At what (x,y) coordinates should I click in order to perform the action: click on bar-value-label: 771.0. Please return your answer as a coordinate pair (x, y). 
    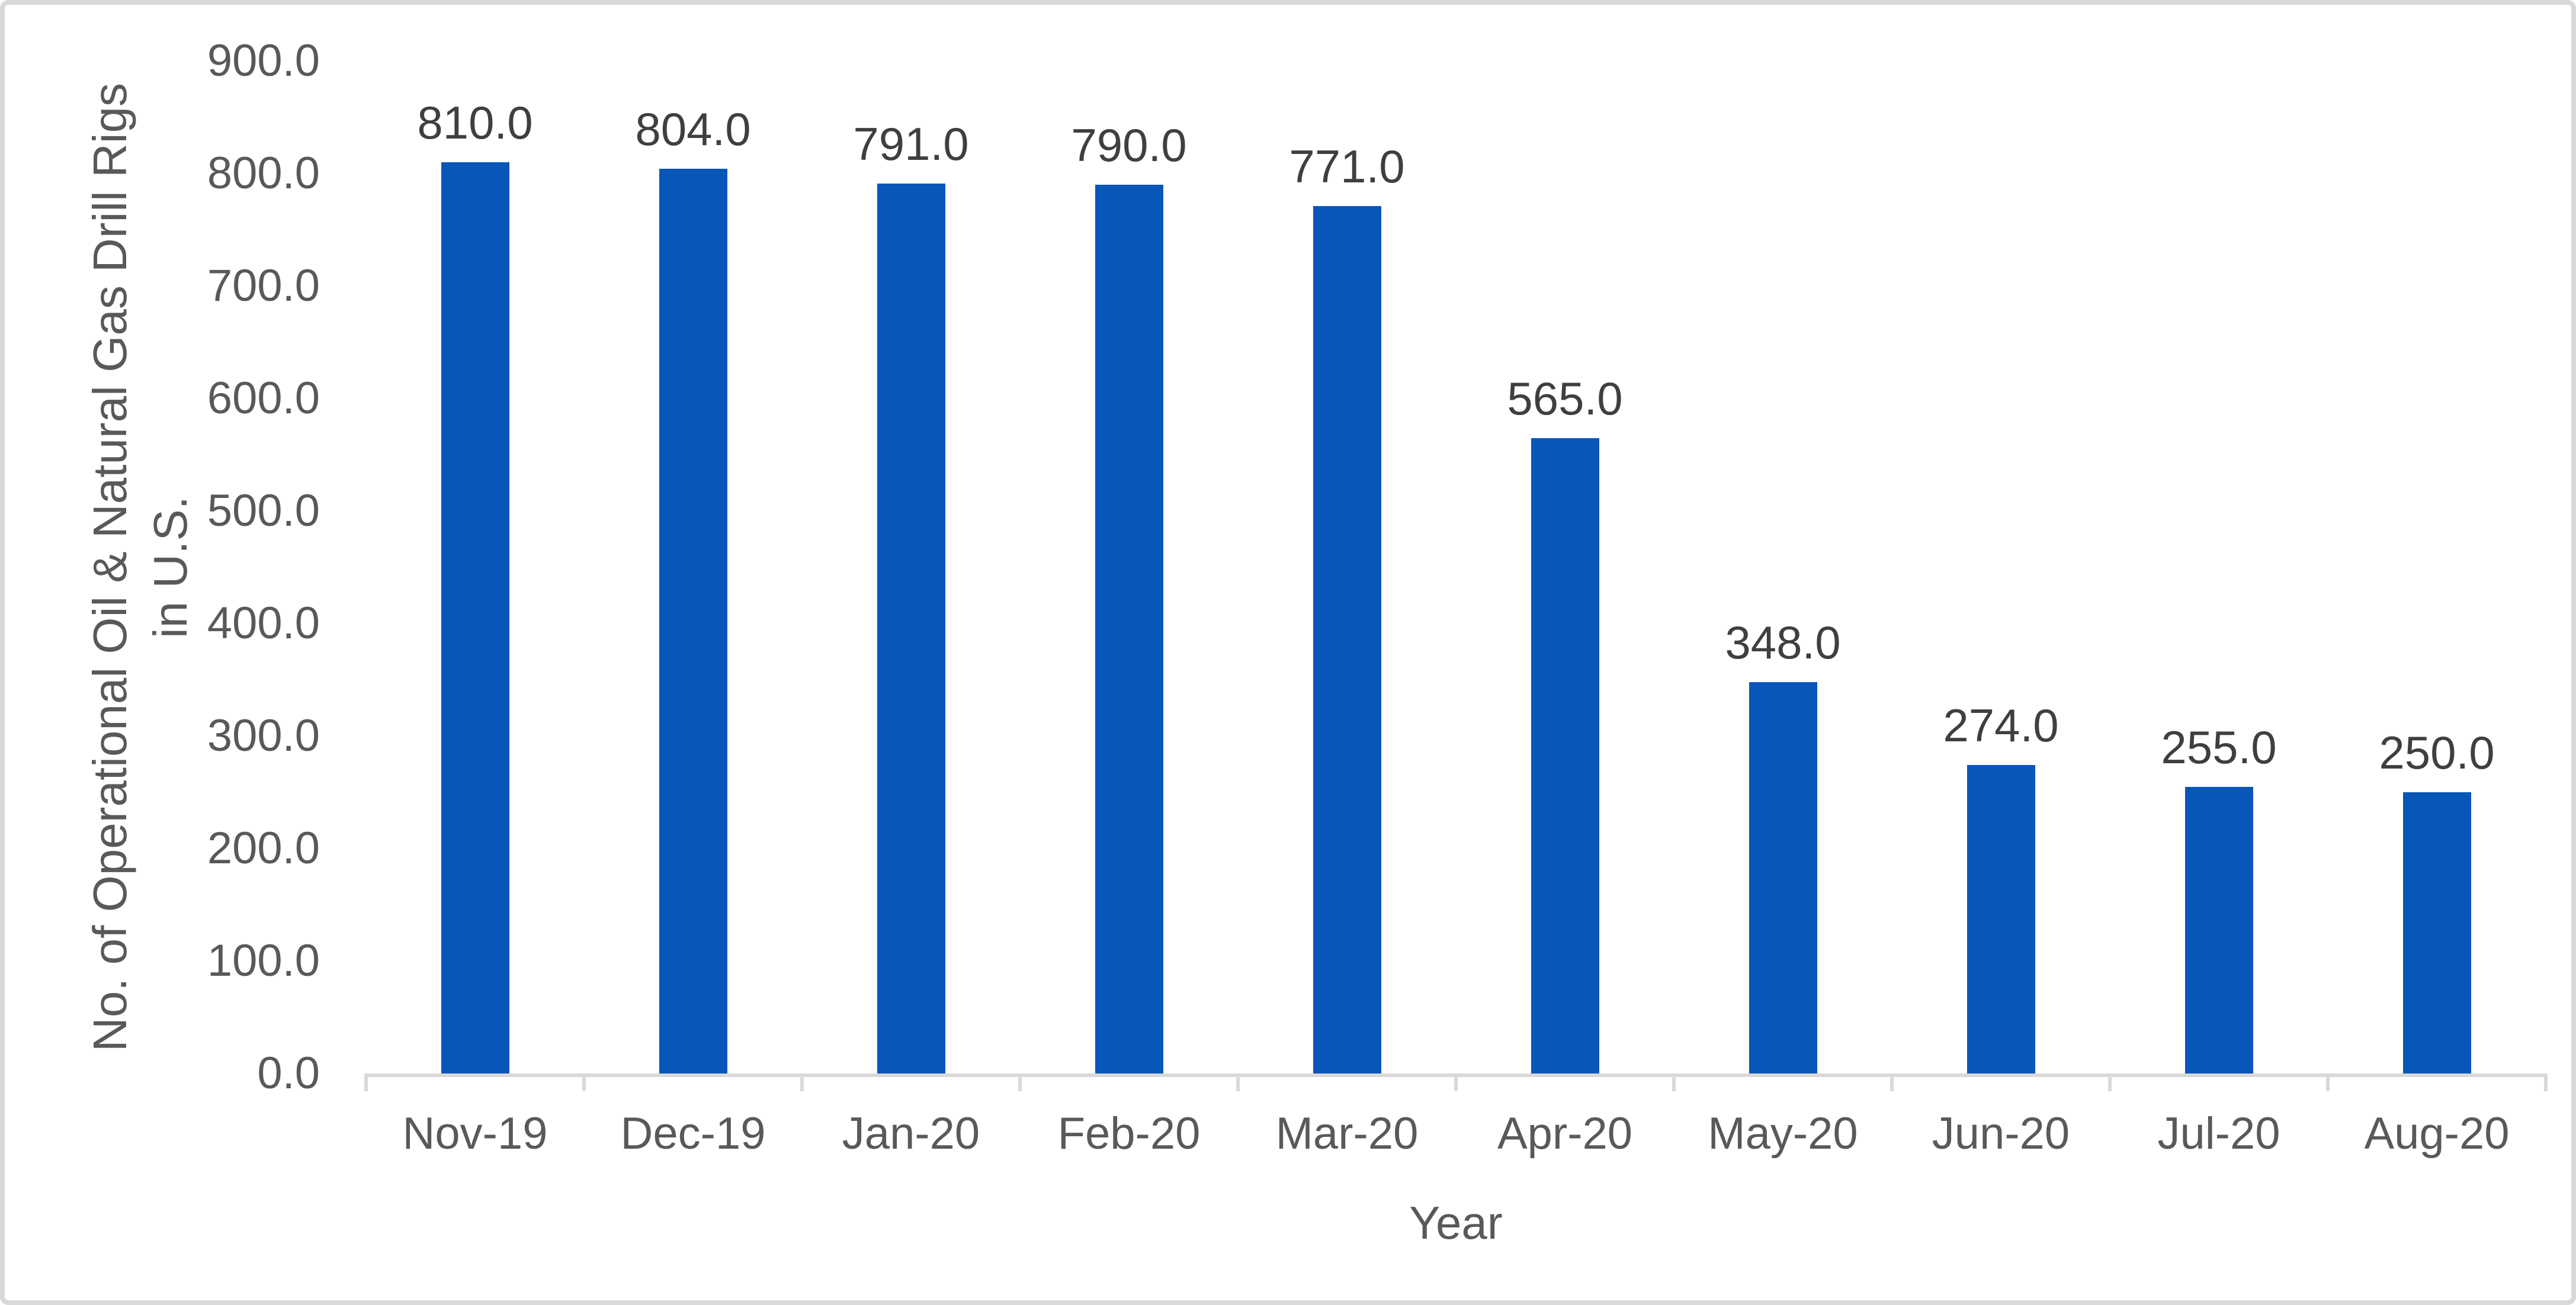
    Looking at the image, I should click on (1347, 166).